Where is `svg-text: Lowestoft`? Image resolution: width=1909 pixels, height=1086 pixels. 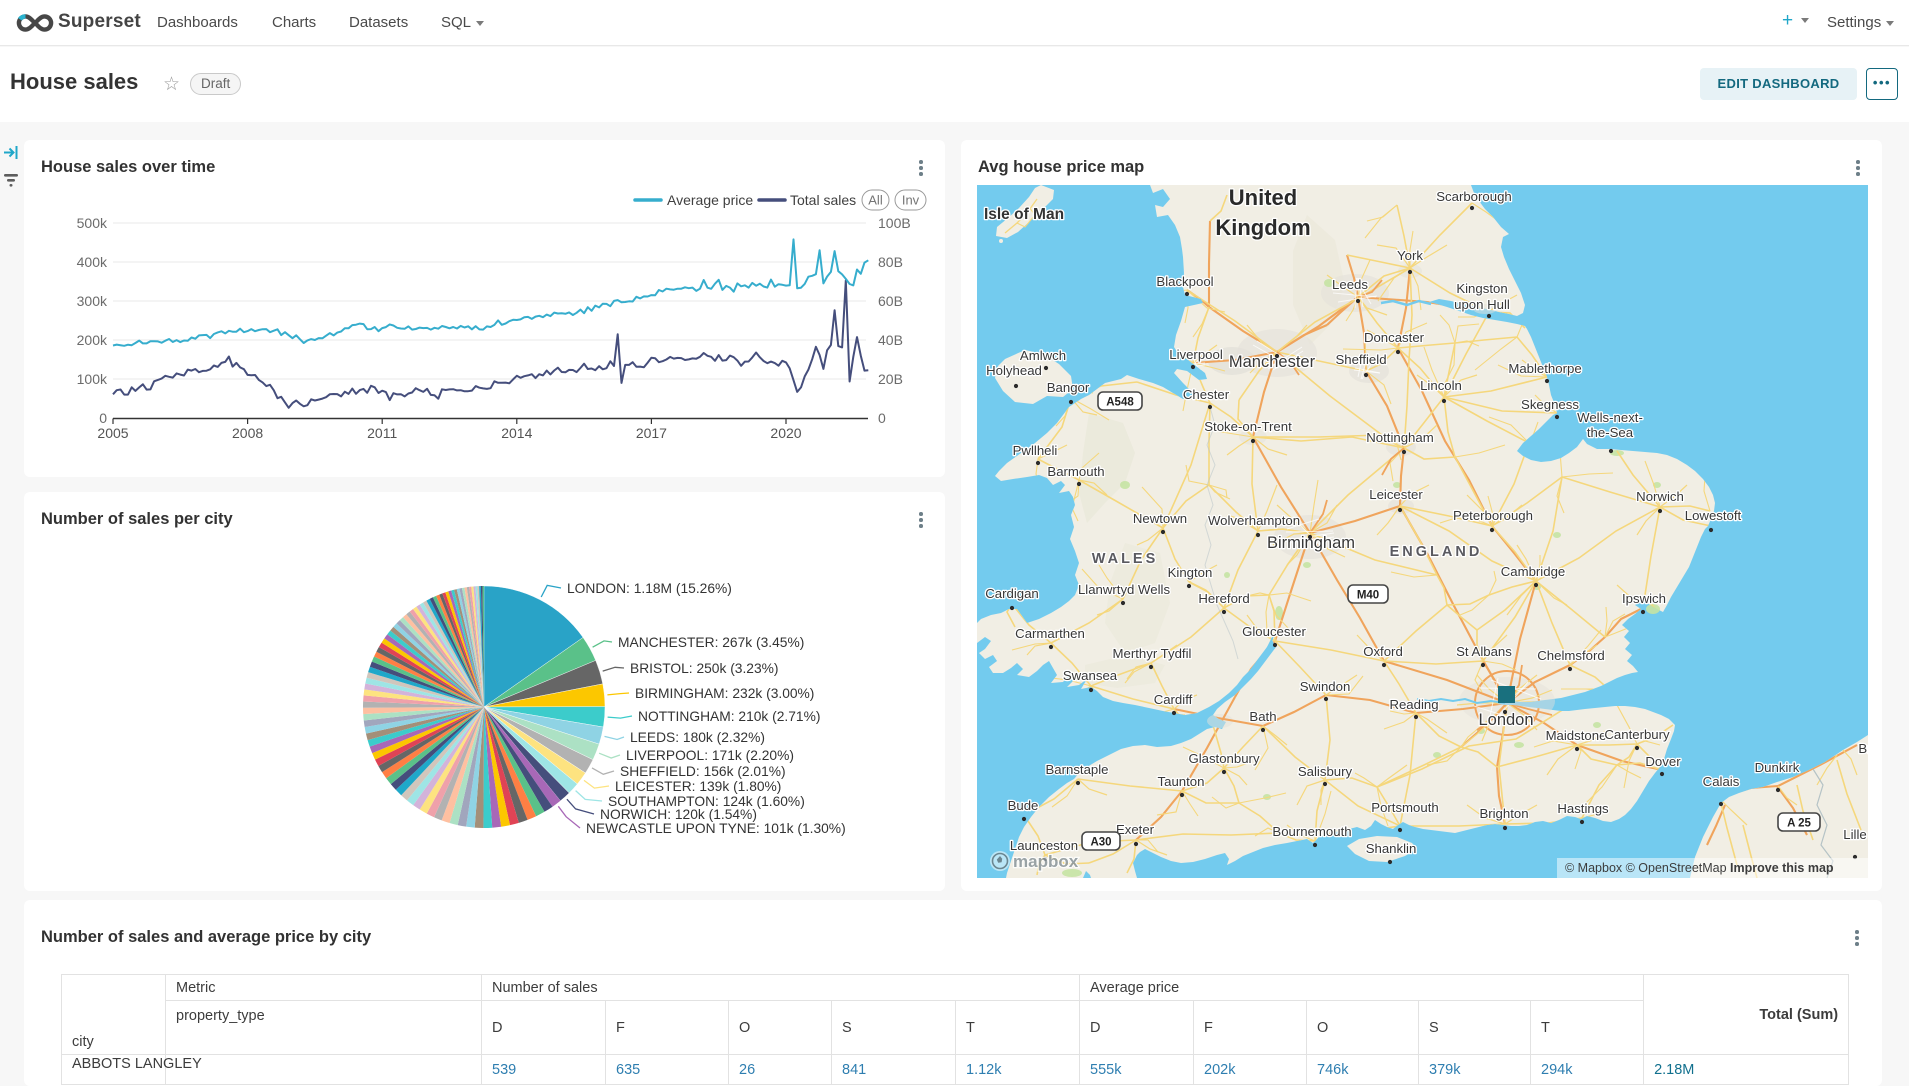
svg-text: Lowestoft is located at coordinates (1713, 515).